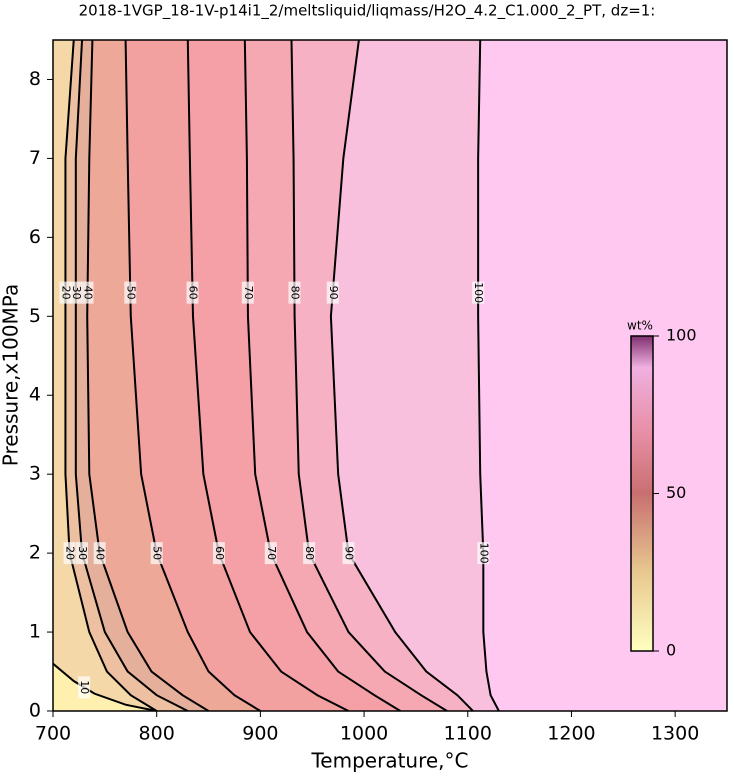  Describe the element at coordinates (35, 553) in the screenshot. I see `y-tick-label: 2` at that location.